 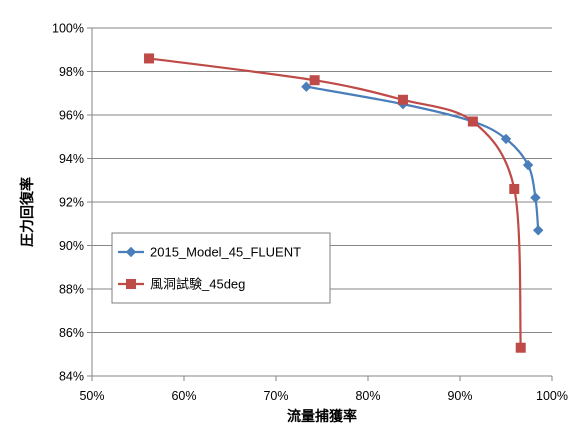 I want to click on y-tick-label: 90%, so click(x=71, y=246).